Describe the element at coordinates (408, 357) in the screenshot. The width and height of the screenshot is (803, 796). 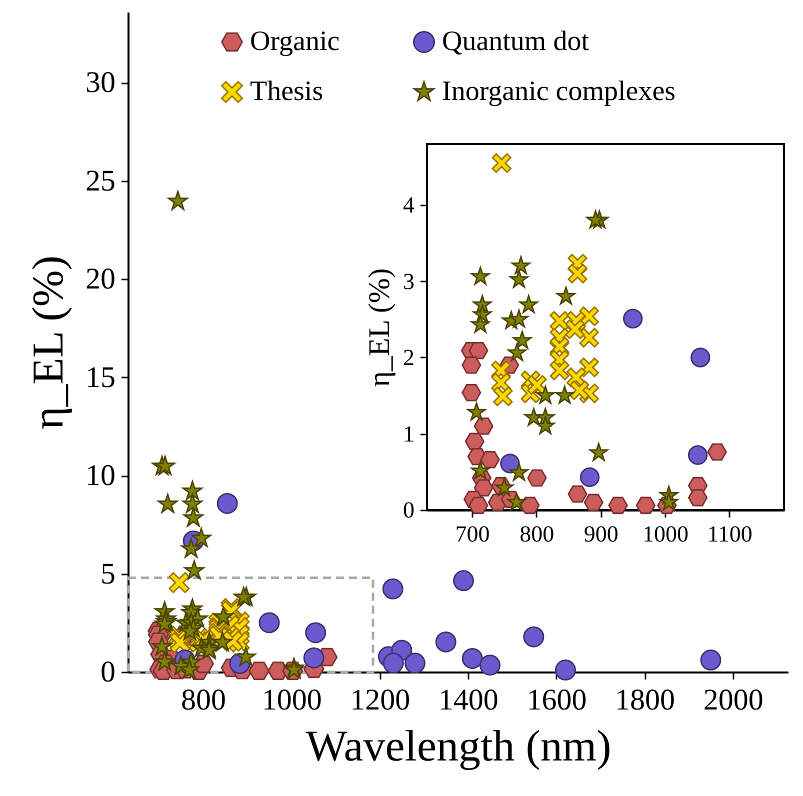
I see `y-tick-label: 2` at that location.